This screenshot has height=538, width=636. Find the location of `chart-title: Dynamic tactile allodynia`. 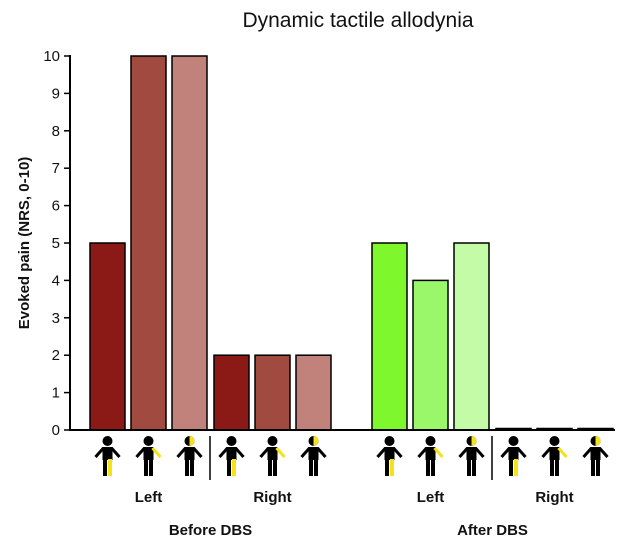

chart-title: Dynamic tactile allodynia is located at coordinates (357, 20).